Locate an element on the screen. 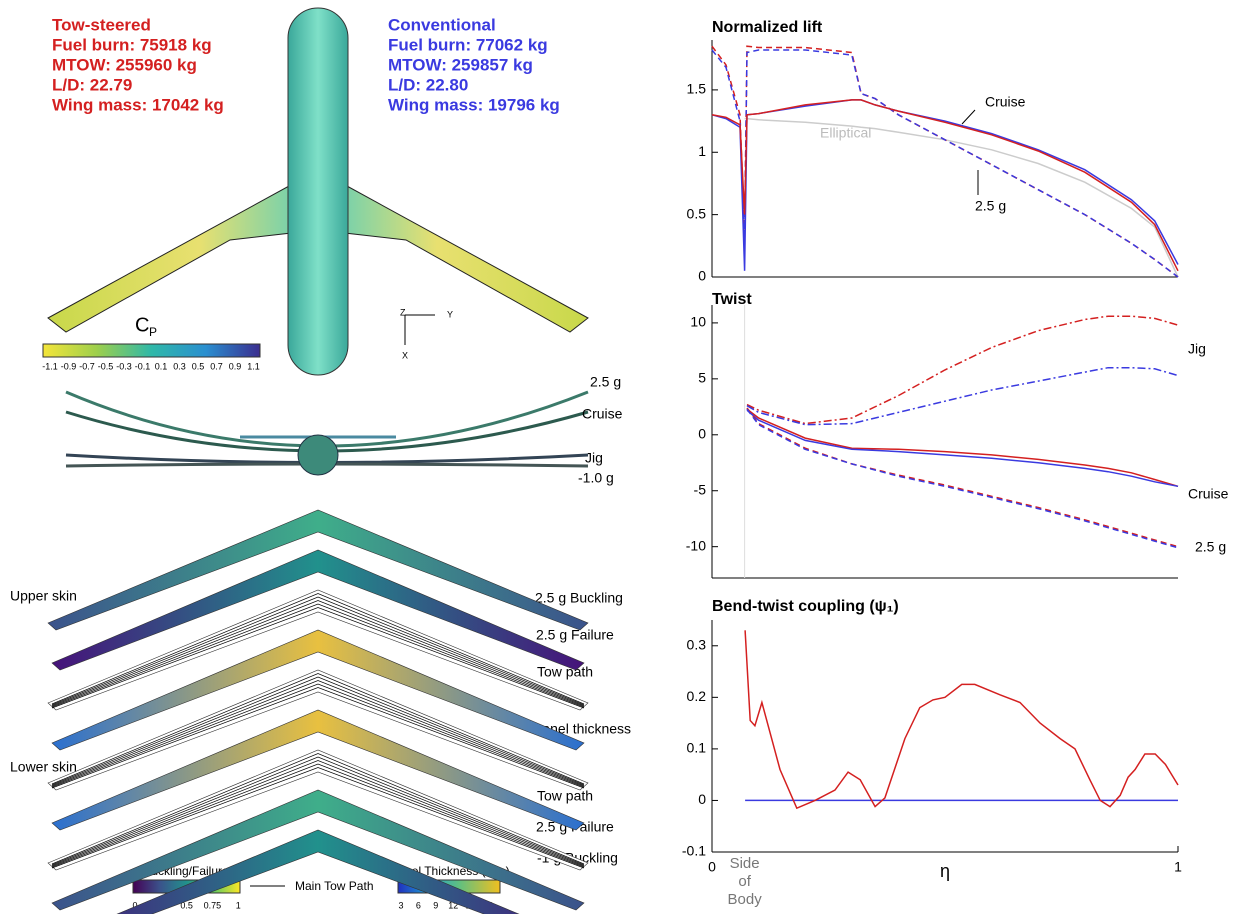  tow-stat: L/D: 22.79 is located at coordinates (92, 84).